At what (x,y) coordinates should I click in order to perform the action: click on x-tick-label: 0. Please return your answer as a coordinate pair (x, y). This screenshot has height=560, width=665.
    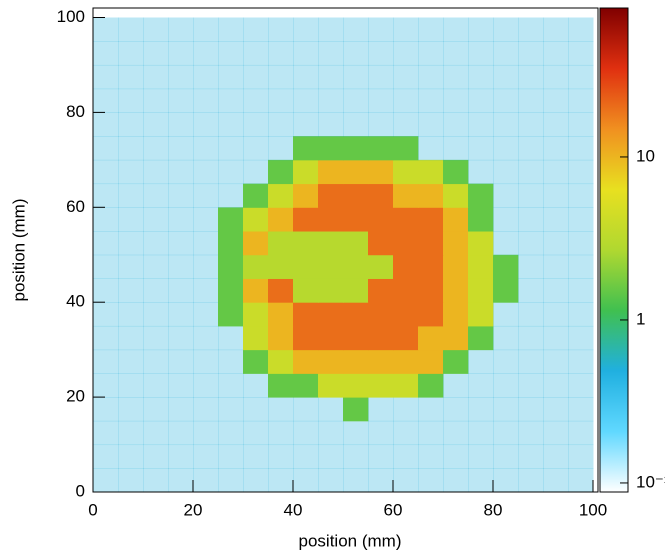
    Looking at the image, I should click on (92, 509).